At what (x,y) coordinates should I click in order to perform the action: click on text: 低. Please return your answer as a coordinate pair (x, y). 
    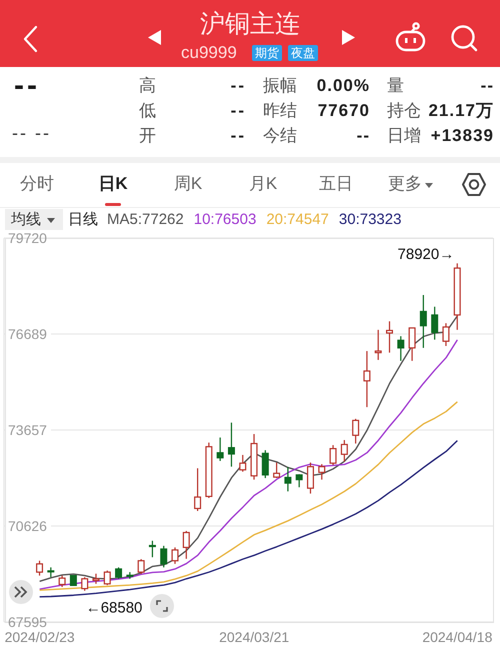
    Looking at the image, I should click on (147, 111).